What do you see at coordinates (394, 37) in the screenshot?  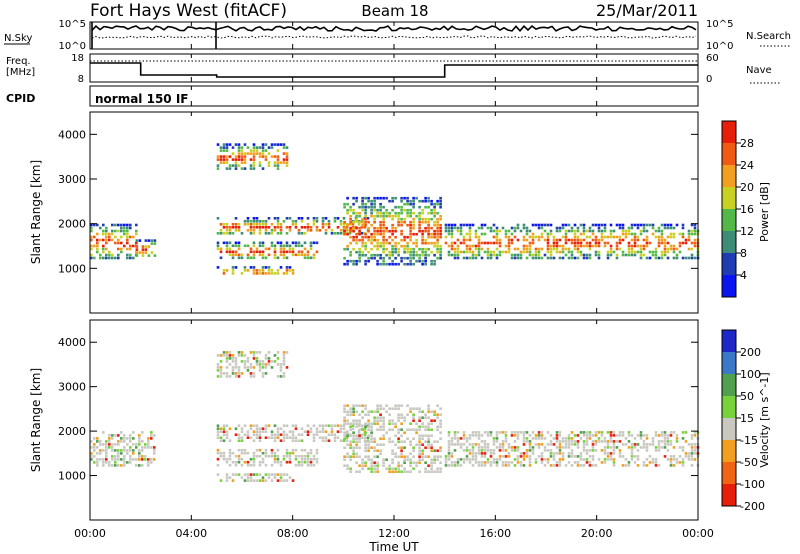 I see `noise-search-line` at bounding box center [394, 37].